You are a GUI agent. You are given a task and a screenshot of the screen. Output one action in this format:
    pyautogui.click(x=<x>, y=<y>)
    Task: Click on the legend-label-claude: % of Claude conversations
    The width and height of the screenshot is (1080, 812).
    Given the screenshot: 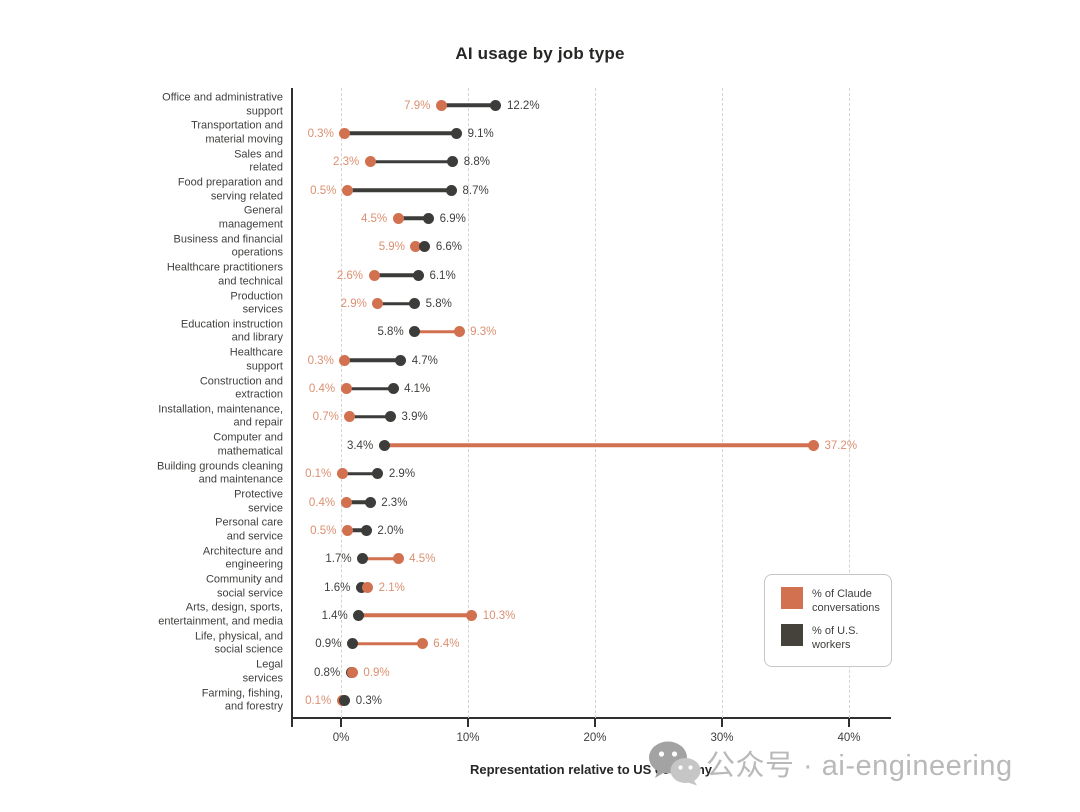 What is the action you would take?
    pyautogui.click(x=846, y=601)
    